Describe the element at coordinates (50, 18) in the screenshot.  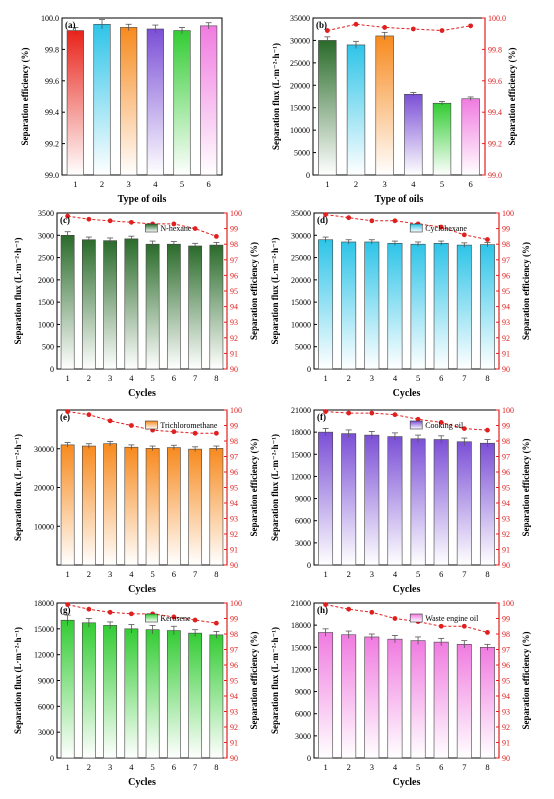
I see `y-tick-label: 100.0` at that location.